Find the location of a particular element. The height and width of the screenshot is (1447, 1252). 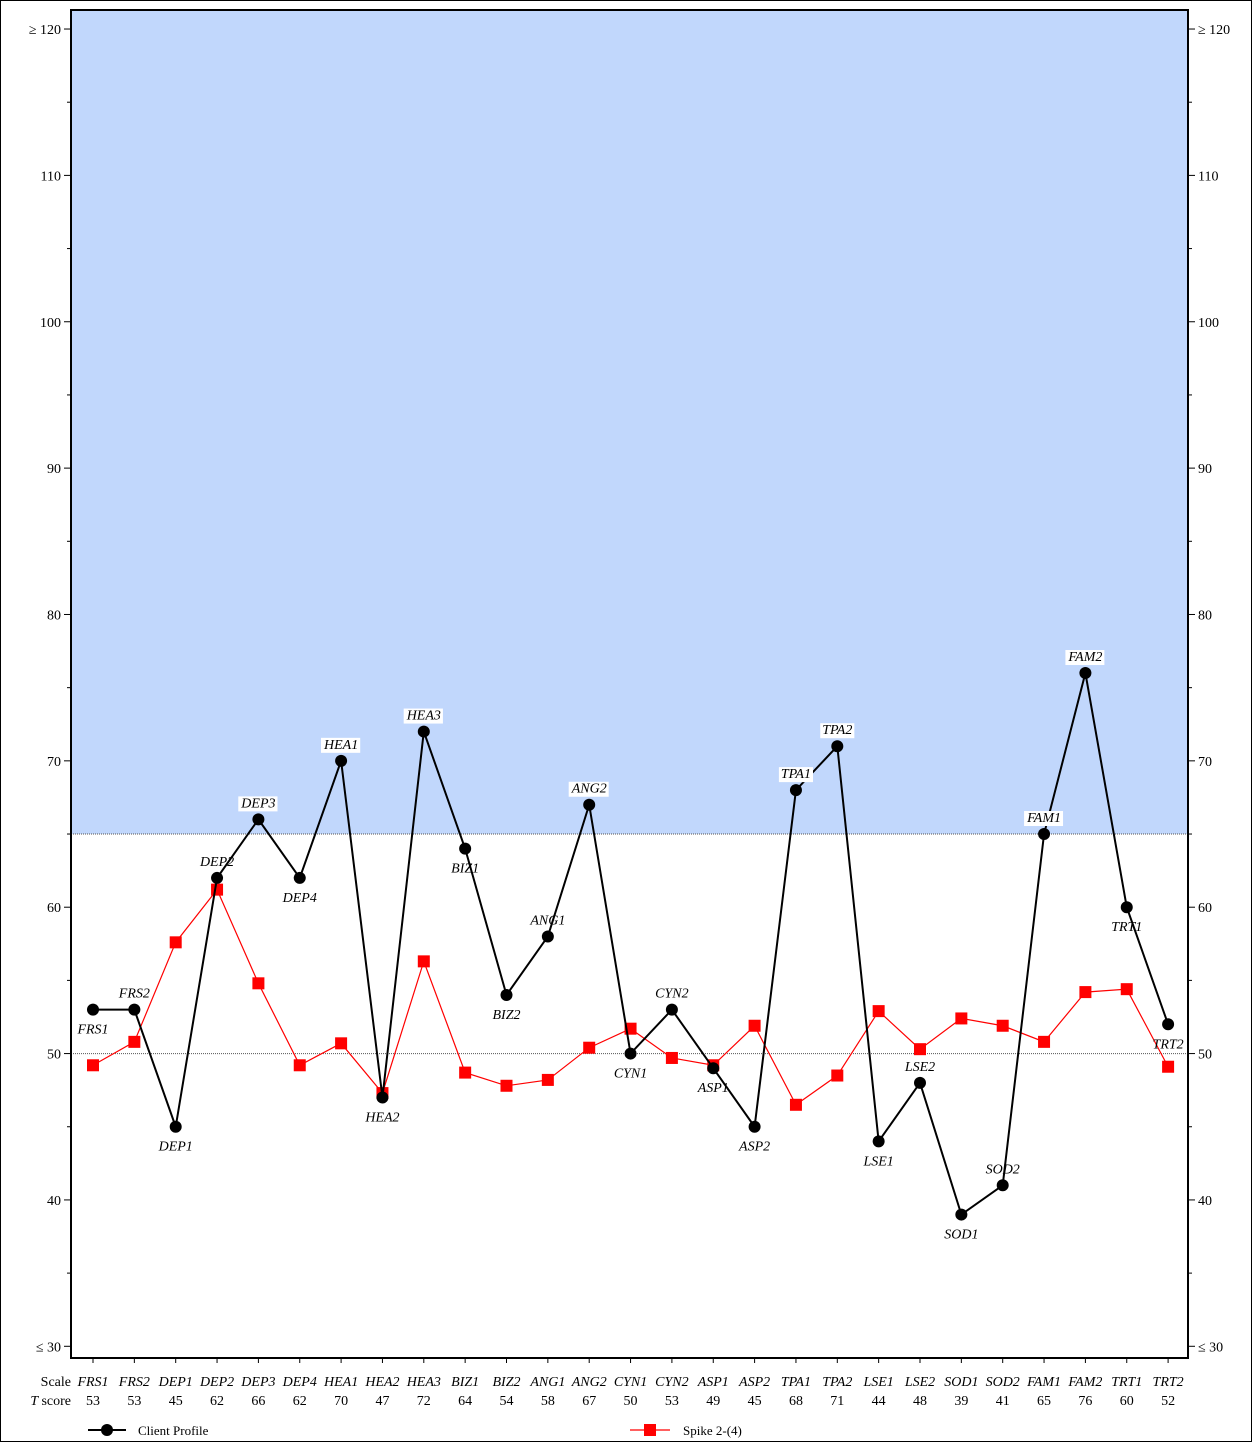

scale-label: HEA2 is located at coordinates (381, 1382).